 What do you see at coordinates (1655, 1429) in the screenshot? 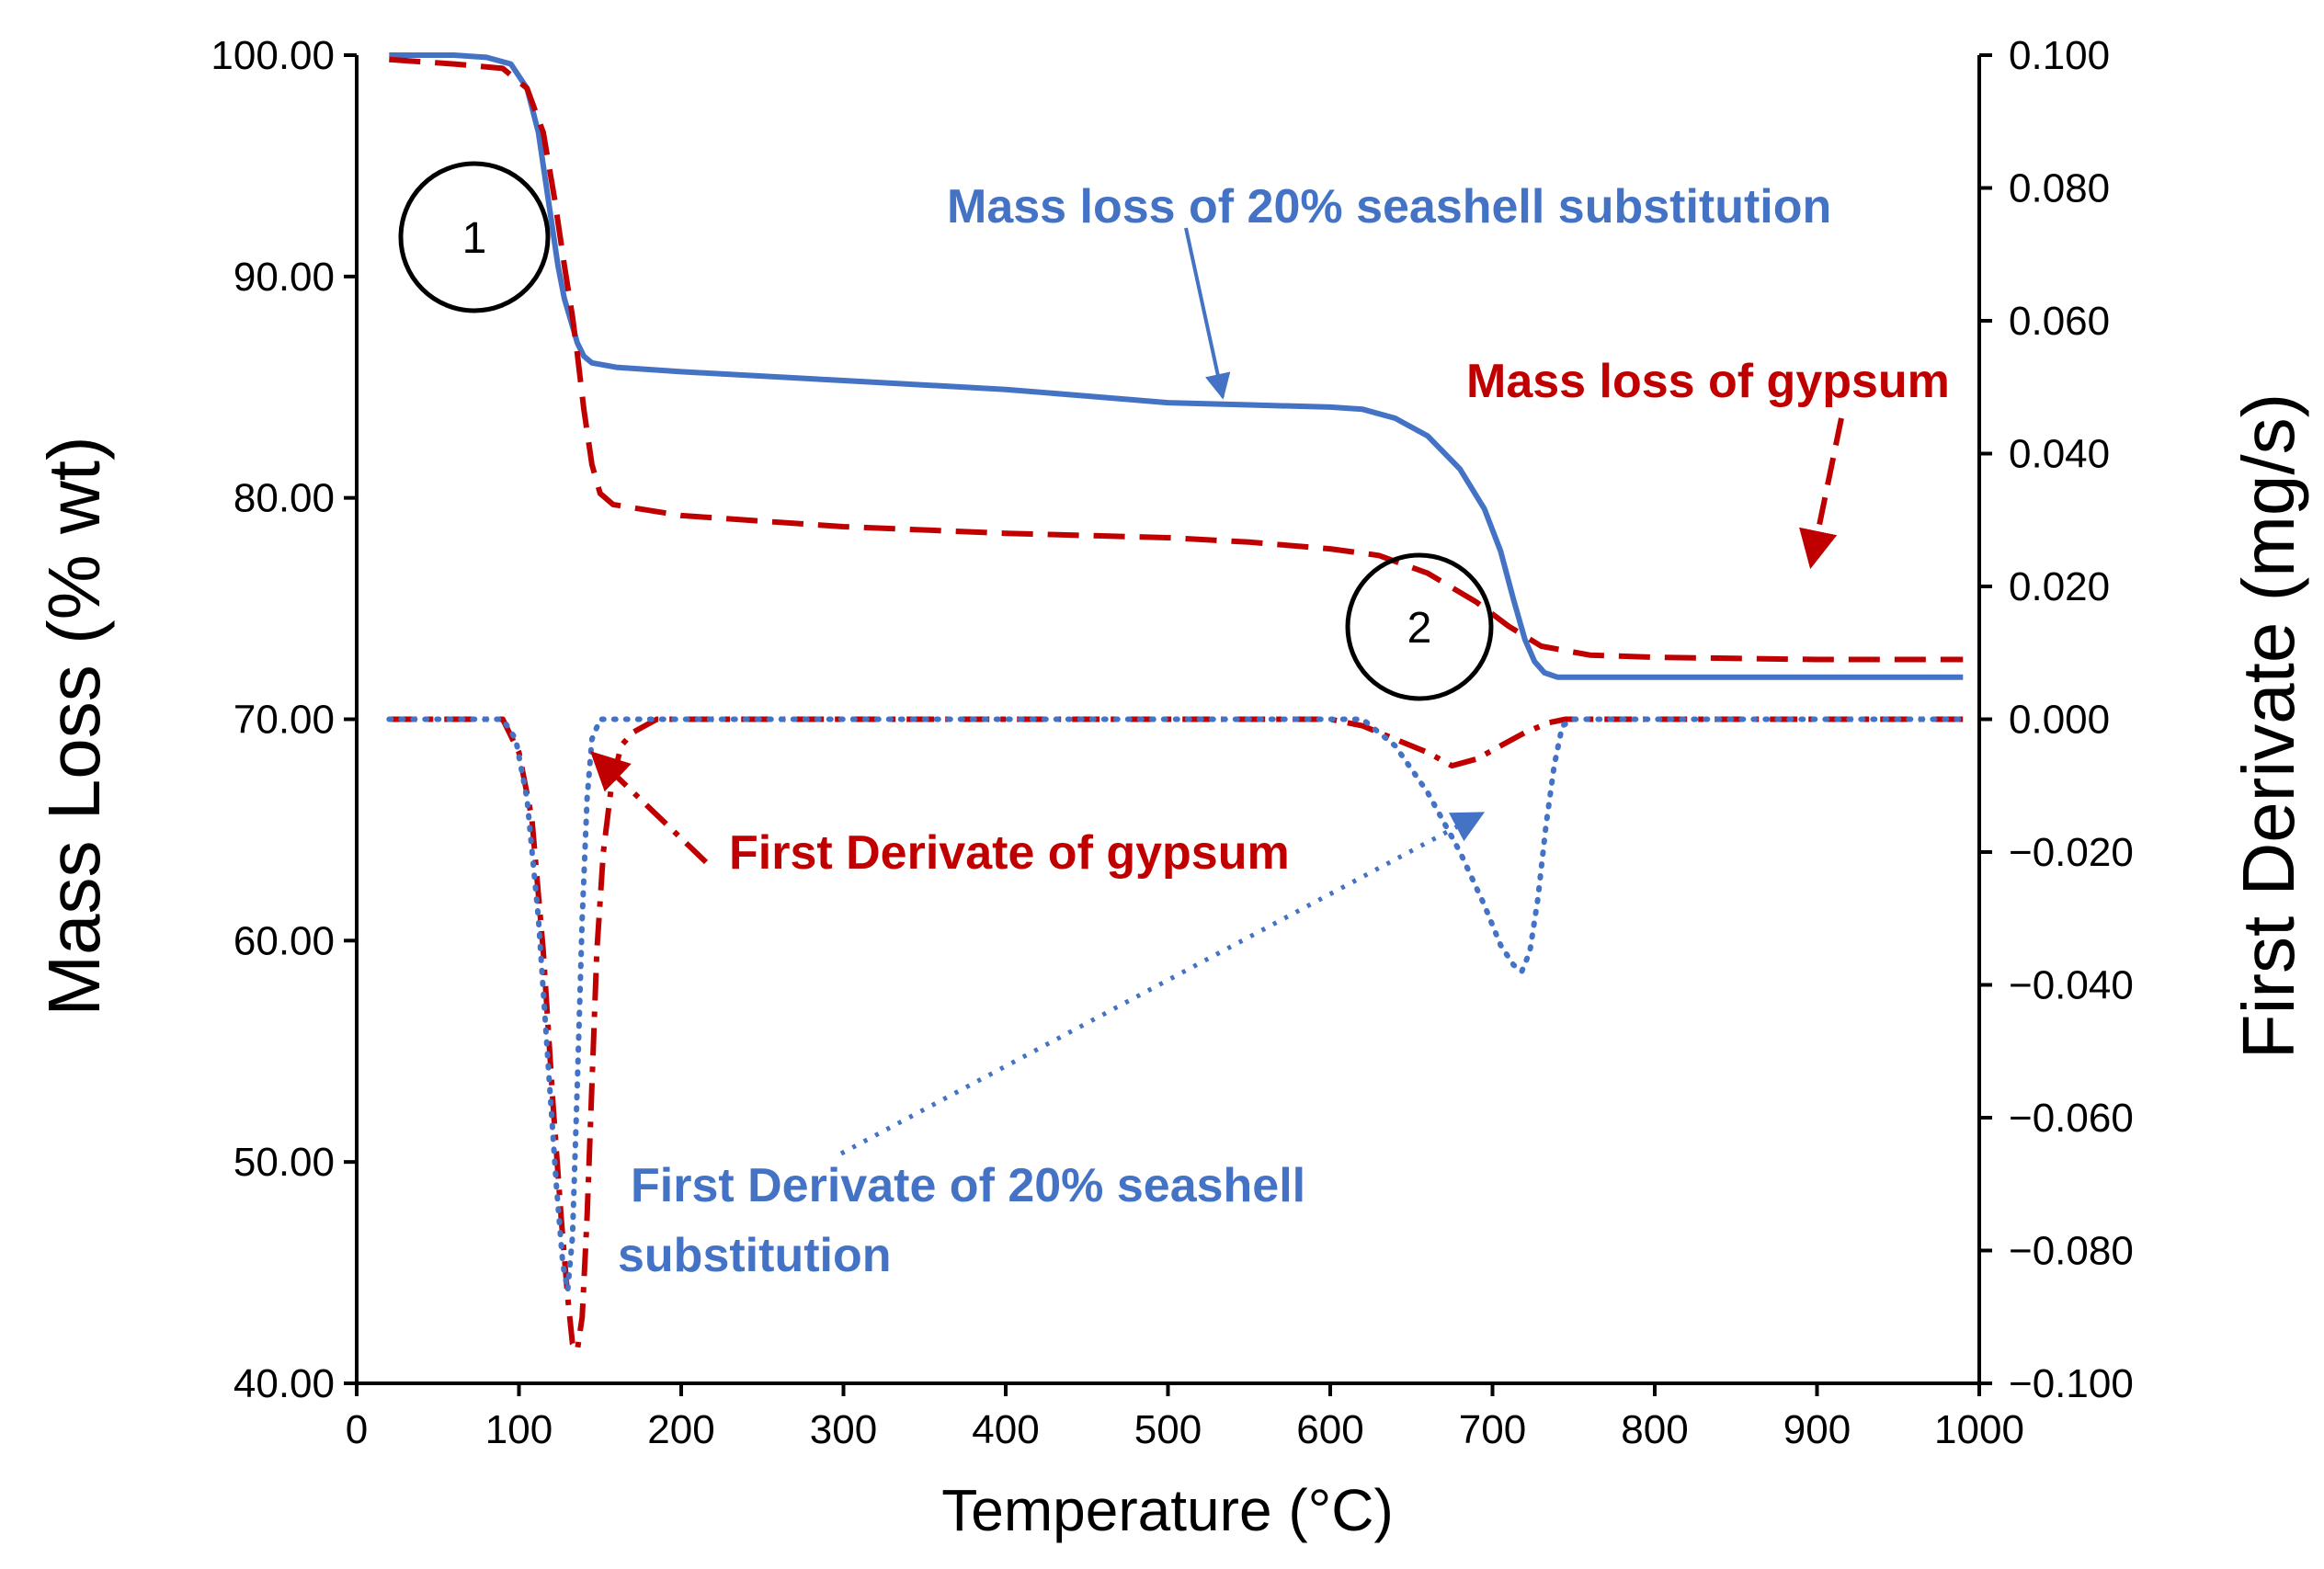
I see `x-tick-label: 800` at bounding box center [1655, 1429].